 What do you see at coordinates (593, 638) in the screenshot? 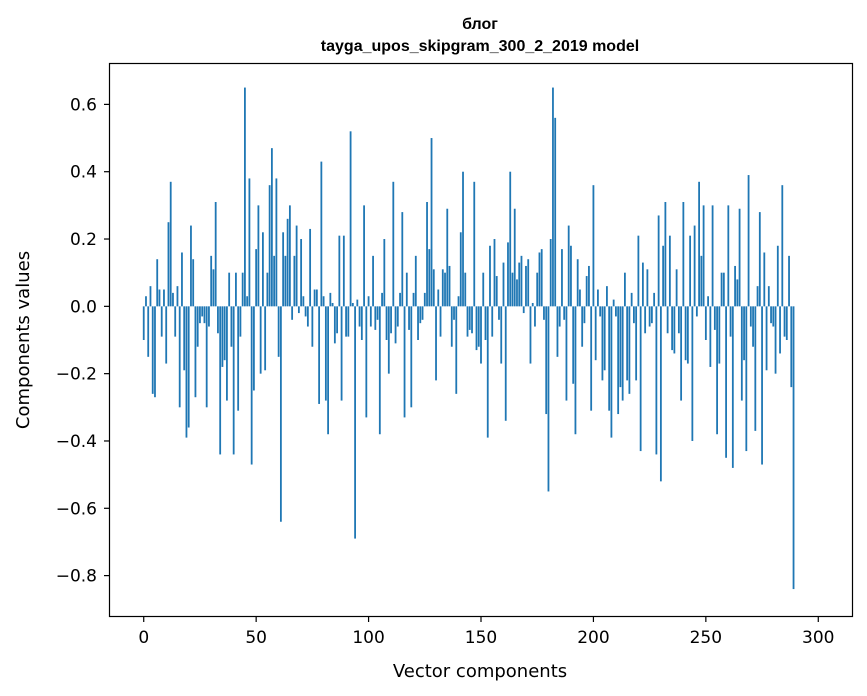
I see `x-tick-label: 200` at bounding box center [593, 638].